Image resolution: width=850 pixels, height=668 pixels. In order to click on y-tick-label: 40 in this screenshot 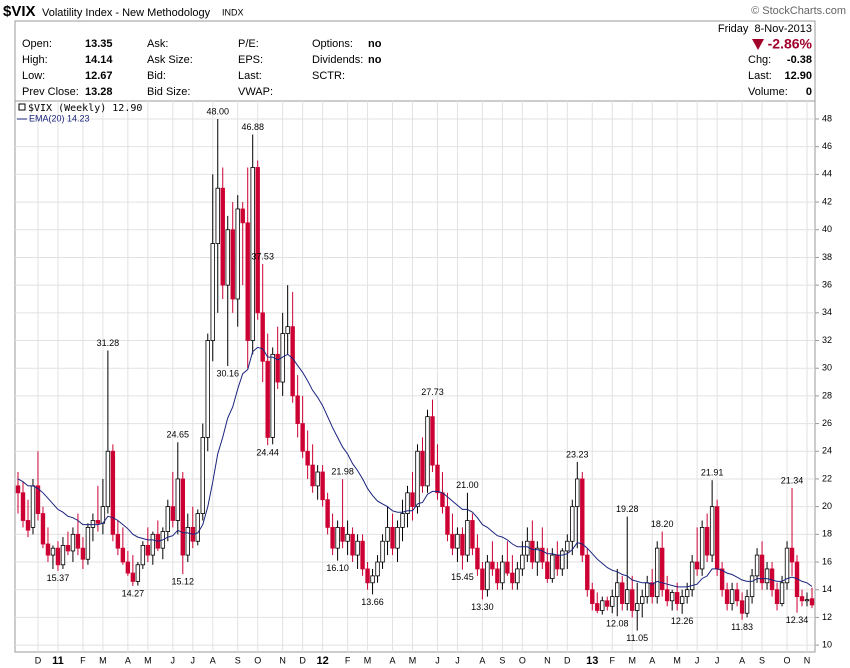, I will do `click(827, 229)`.